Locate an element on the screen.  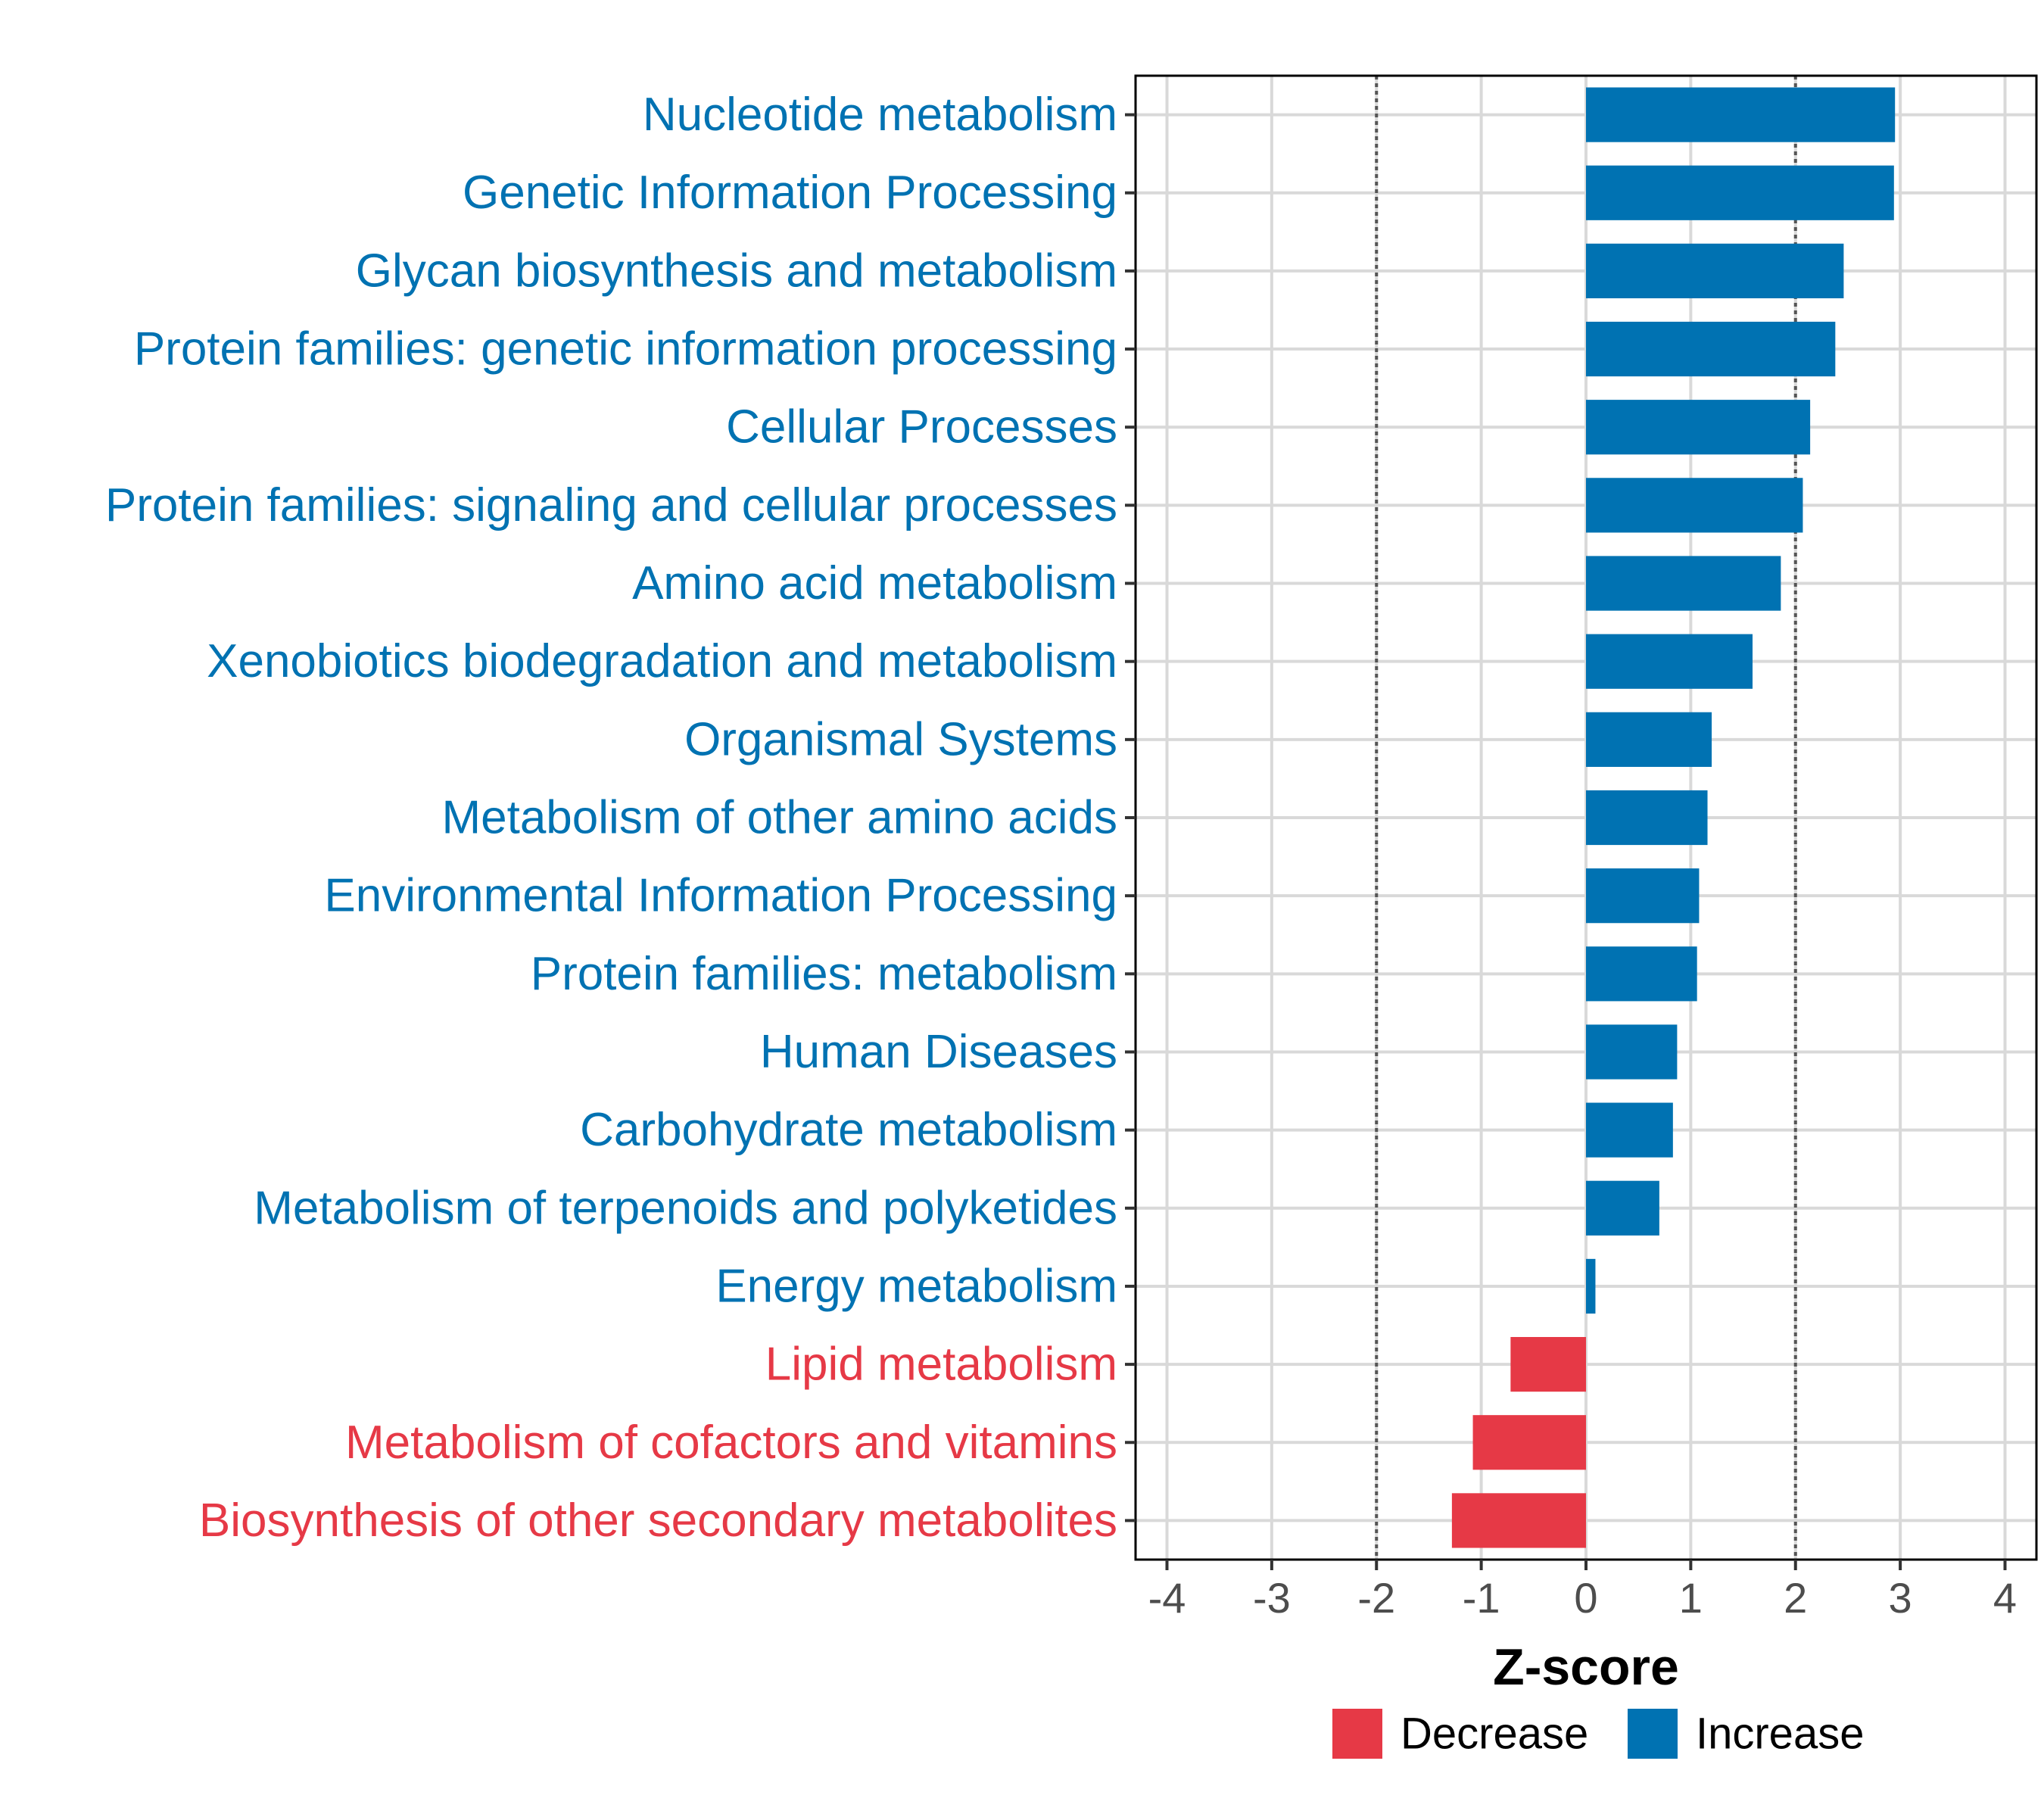
x-axis-title: Z-score is located at coordinates (1586, 1667).